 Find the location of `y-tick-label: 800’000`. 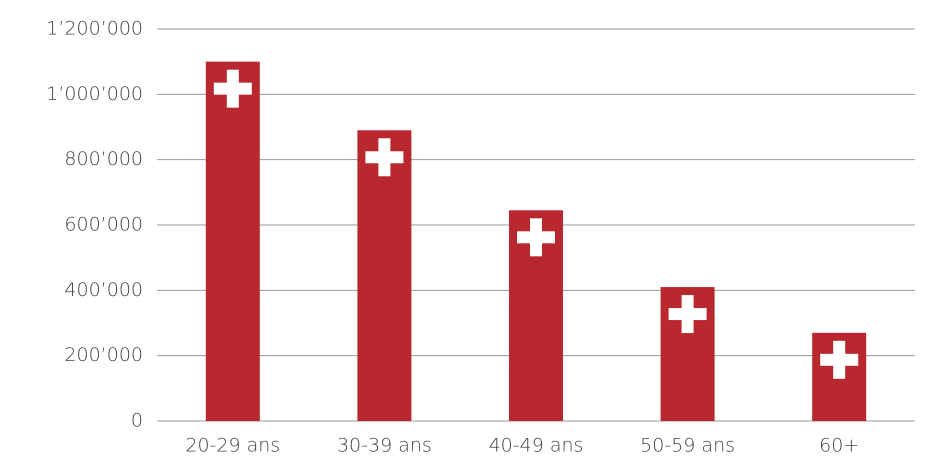

y-tick-label: 800’000 is located at coordinates (103, 159).